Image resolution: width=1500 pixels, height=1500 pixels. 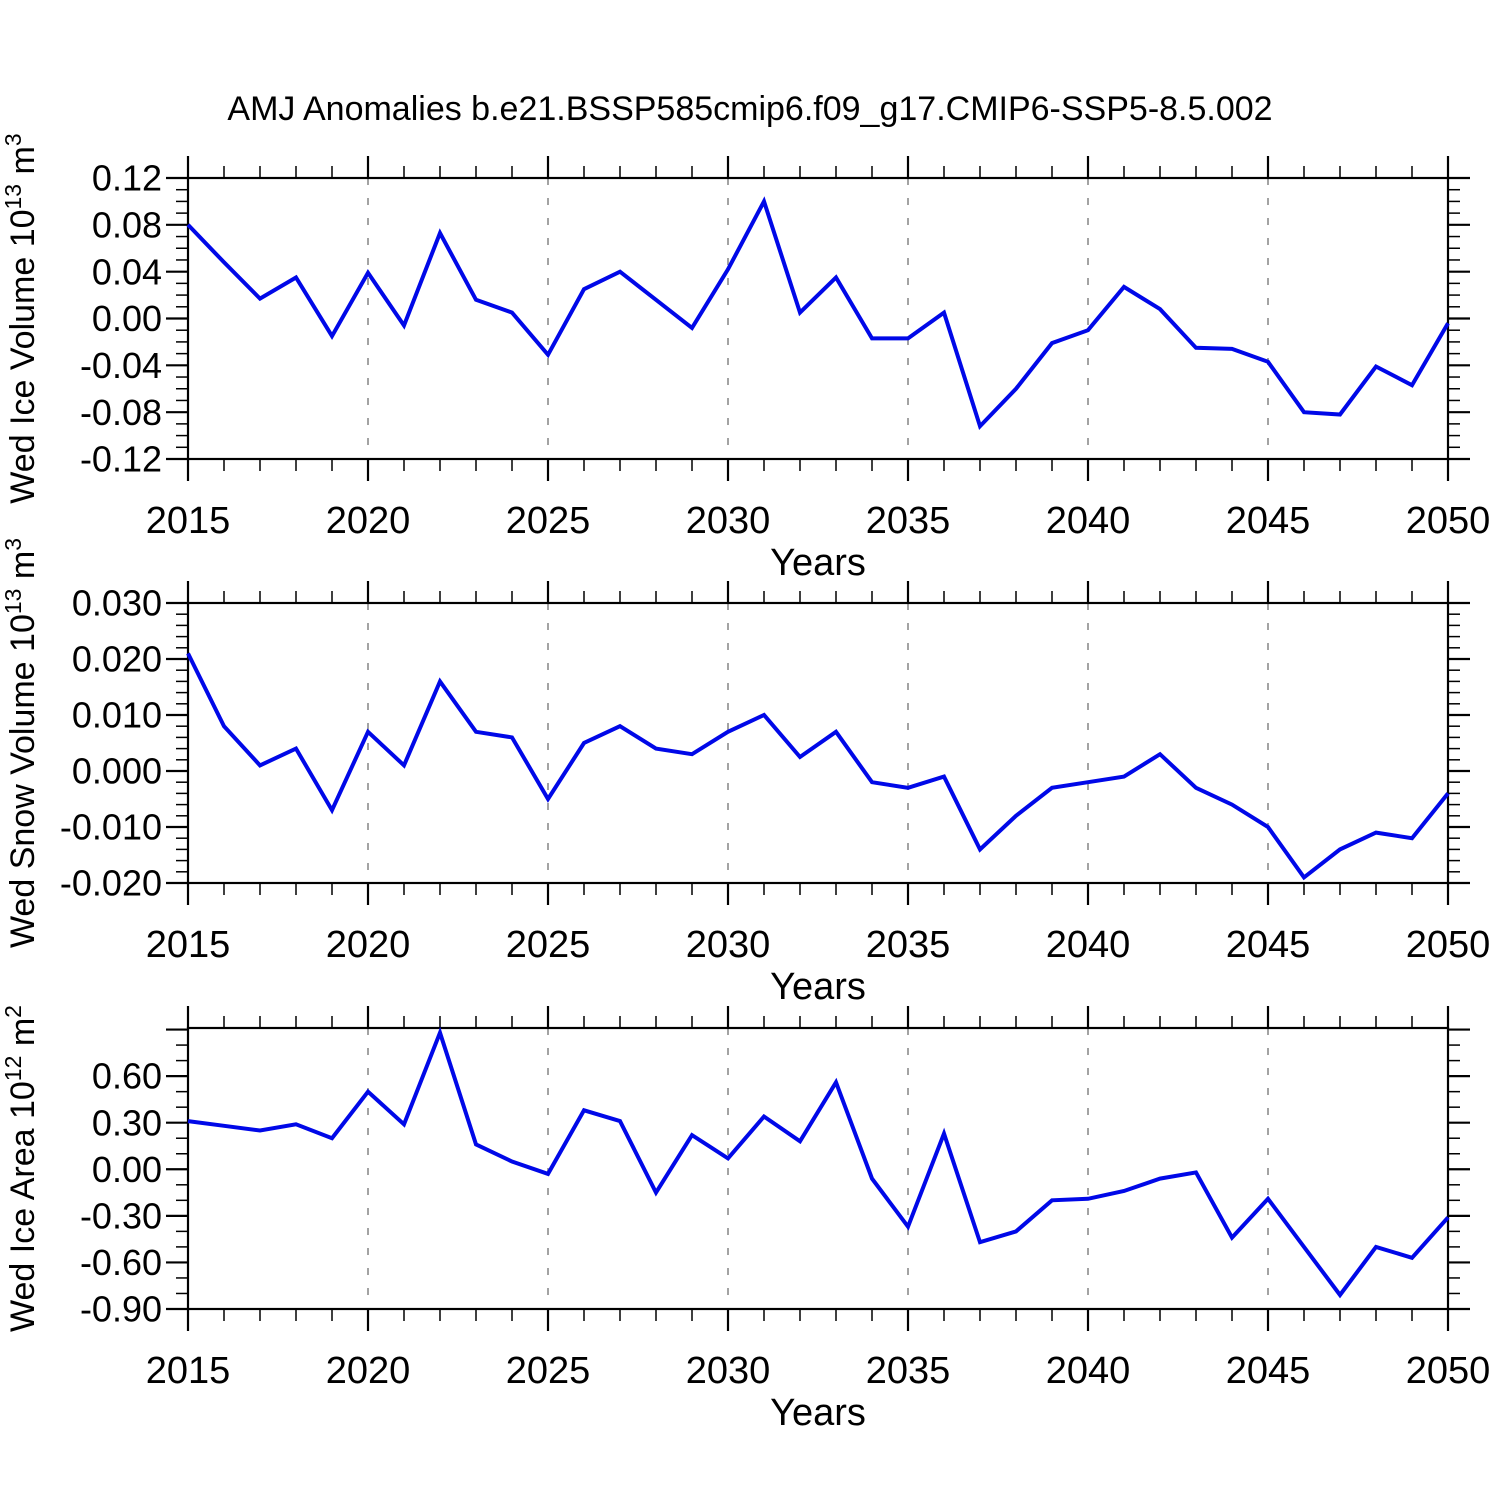 What do you see at coordinates (127, 1122) in the screenshot?
I see `y-tick-label: 0.30` at bounding box center [127, 1122].